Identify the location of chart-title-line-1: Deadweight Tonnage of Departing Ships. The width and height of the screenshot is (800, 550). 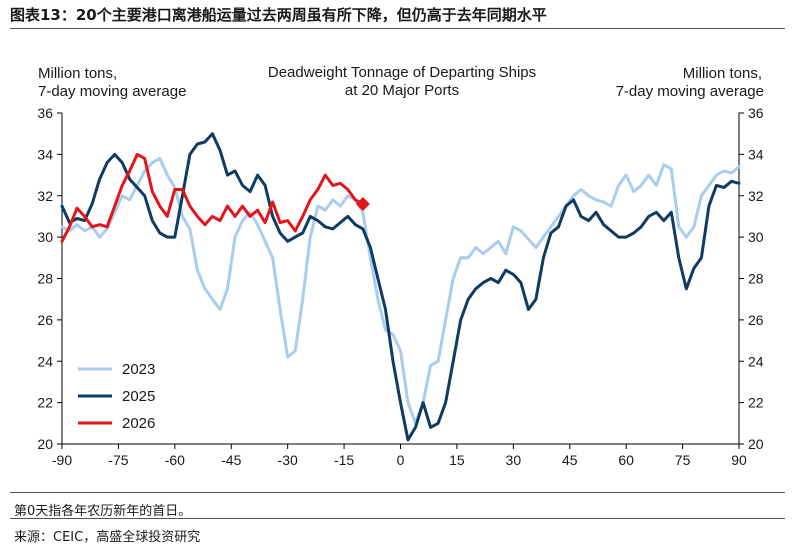
(402, 72).